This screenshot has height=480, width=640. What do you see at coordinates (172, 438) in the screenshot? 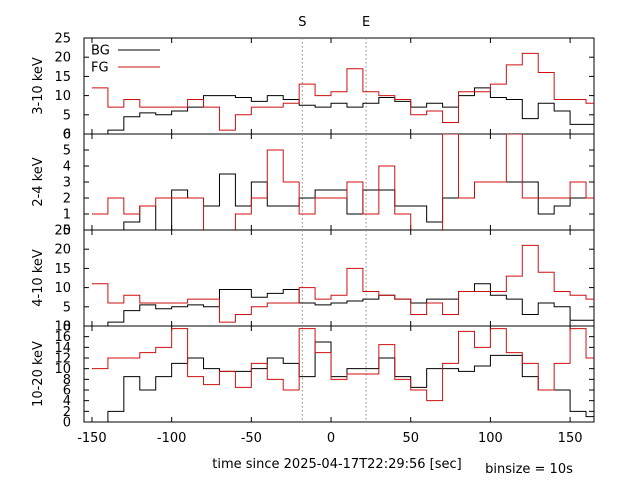
I see `x-tick-label: -100` at bounding box center [172, 438].